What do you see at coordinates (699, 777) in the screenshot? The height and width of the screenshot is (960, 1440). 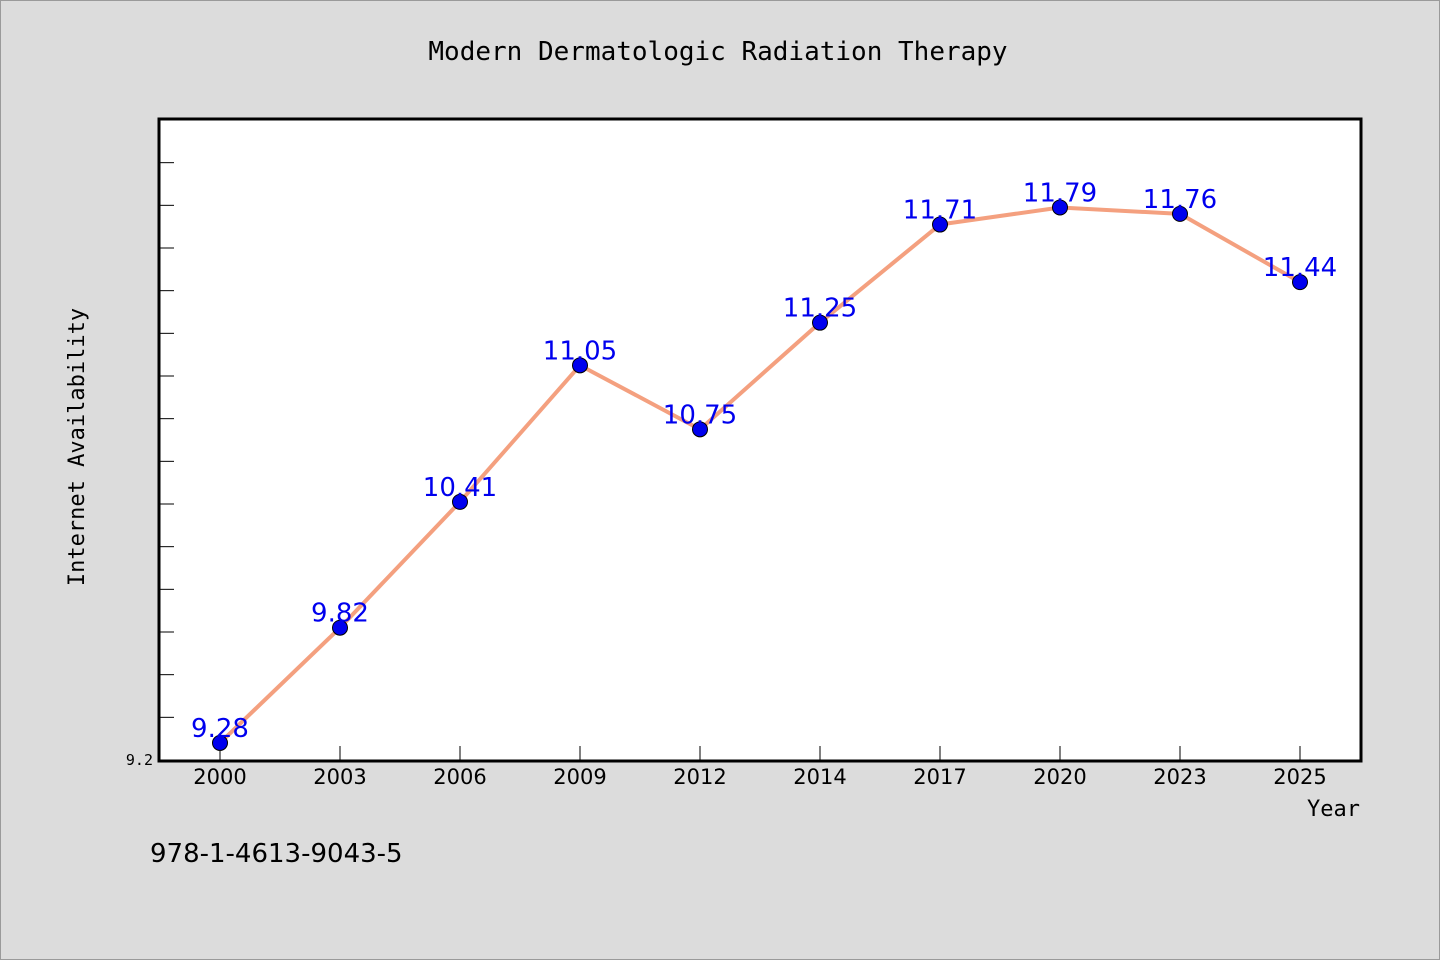 I see `x-tick-label: 2012` at bounding box center [699, 777].